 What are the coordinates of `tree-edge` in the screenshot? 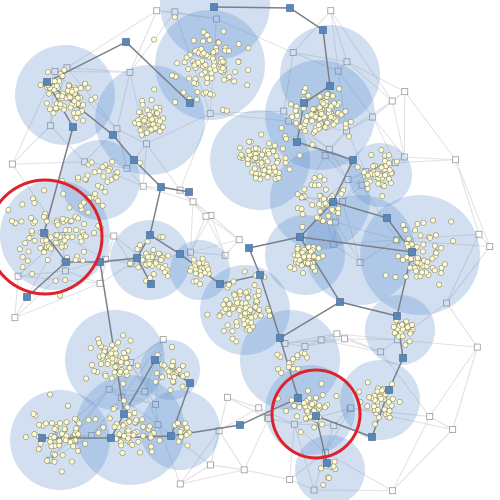 It's located at (58, 180).